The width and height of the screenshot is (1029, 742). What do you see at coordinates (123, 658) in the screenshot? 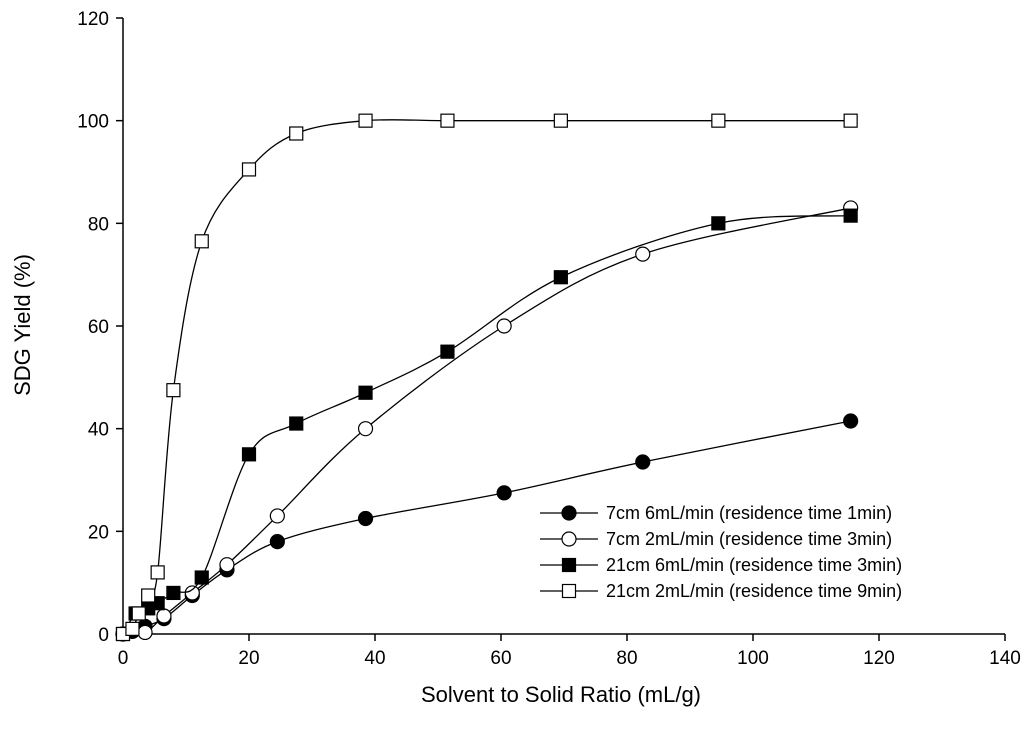
I see `x-tick-label: 0` at bounding box center [123, 658].